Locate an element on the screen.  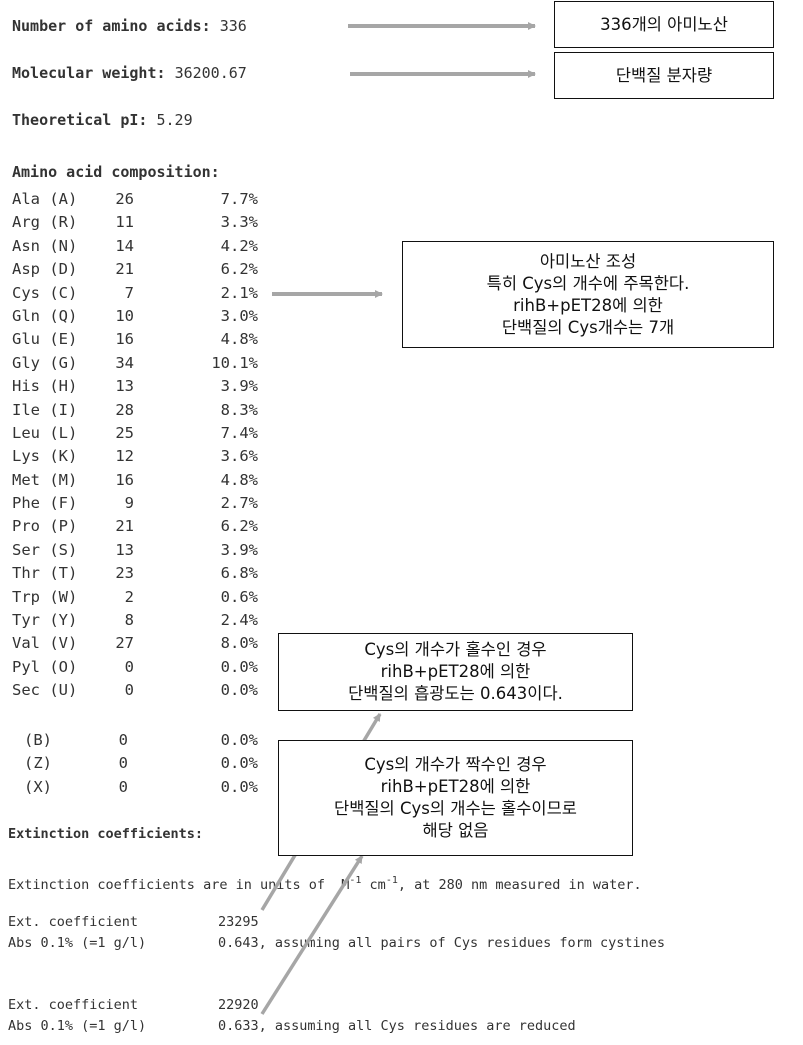
amino-acid-percent: 10.1% is located at coordinates (234, 362).